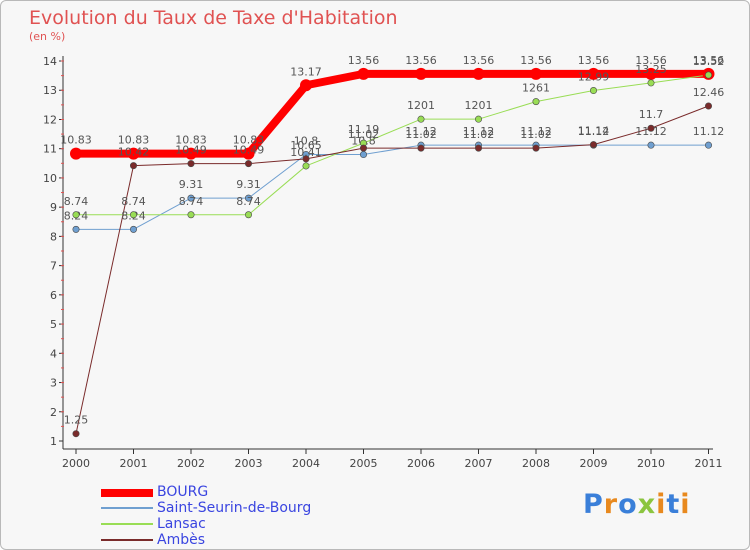 The width and height of the screenshot is (750, 550). What do you see at coordinates (231, 524) in the screenshot?
I see `legend-item-lansac: Lansac` at bounding box center [231, 524].